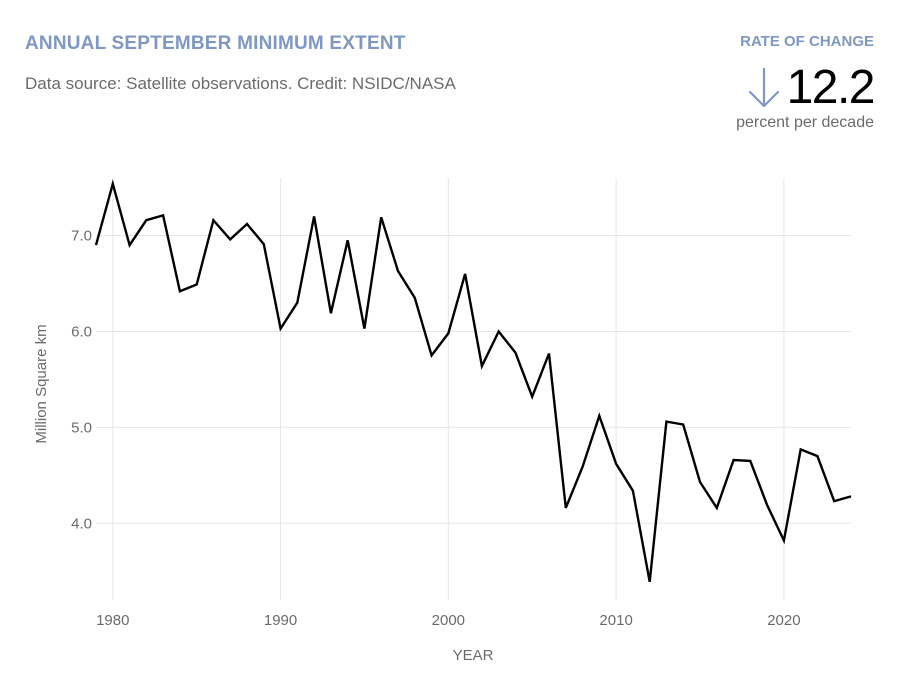 Image resolution: width=901 pixels, height=682 pixels. What do you see at coordinates (807, 41) in the screenshot?
I see `rate-label: RATE OF CHANGE` at bounding box center [807, 41].